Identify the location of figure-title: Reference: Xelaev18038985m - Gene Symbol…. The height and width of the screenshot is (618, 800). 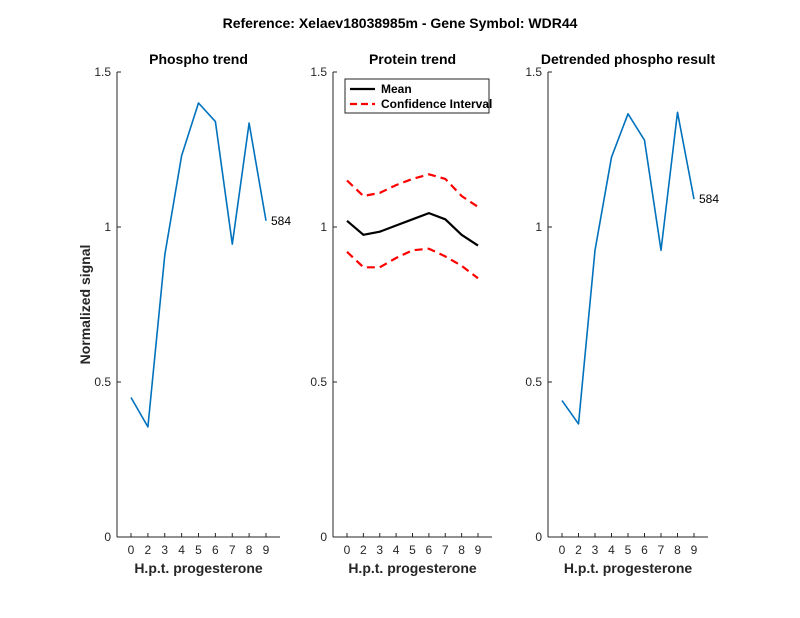
(400, 23).